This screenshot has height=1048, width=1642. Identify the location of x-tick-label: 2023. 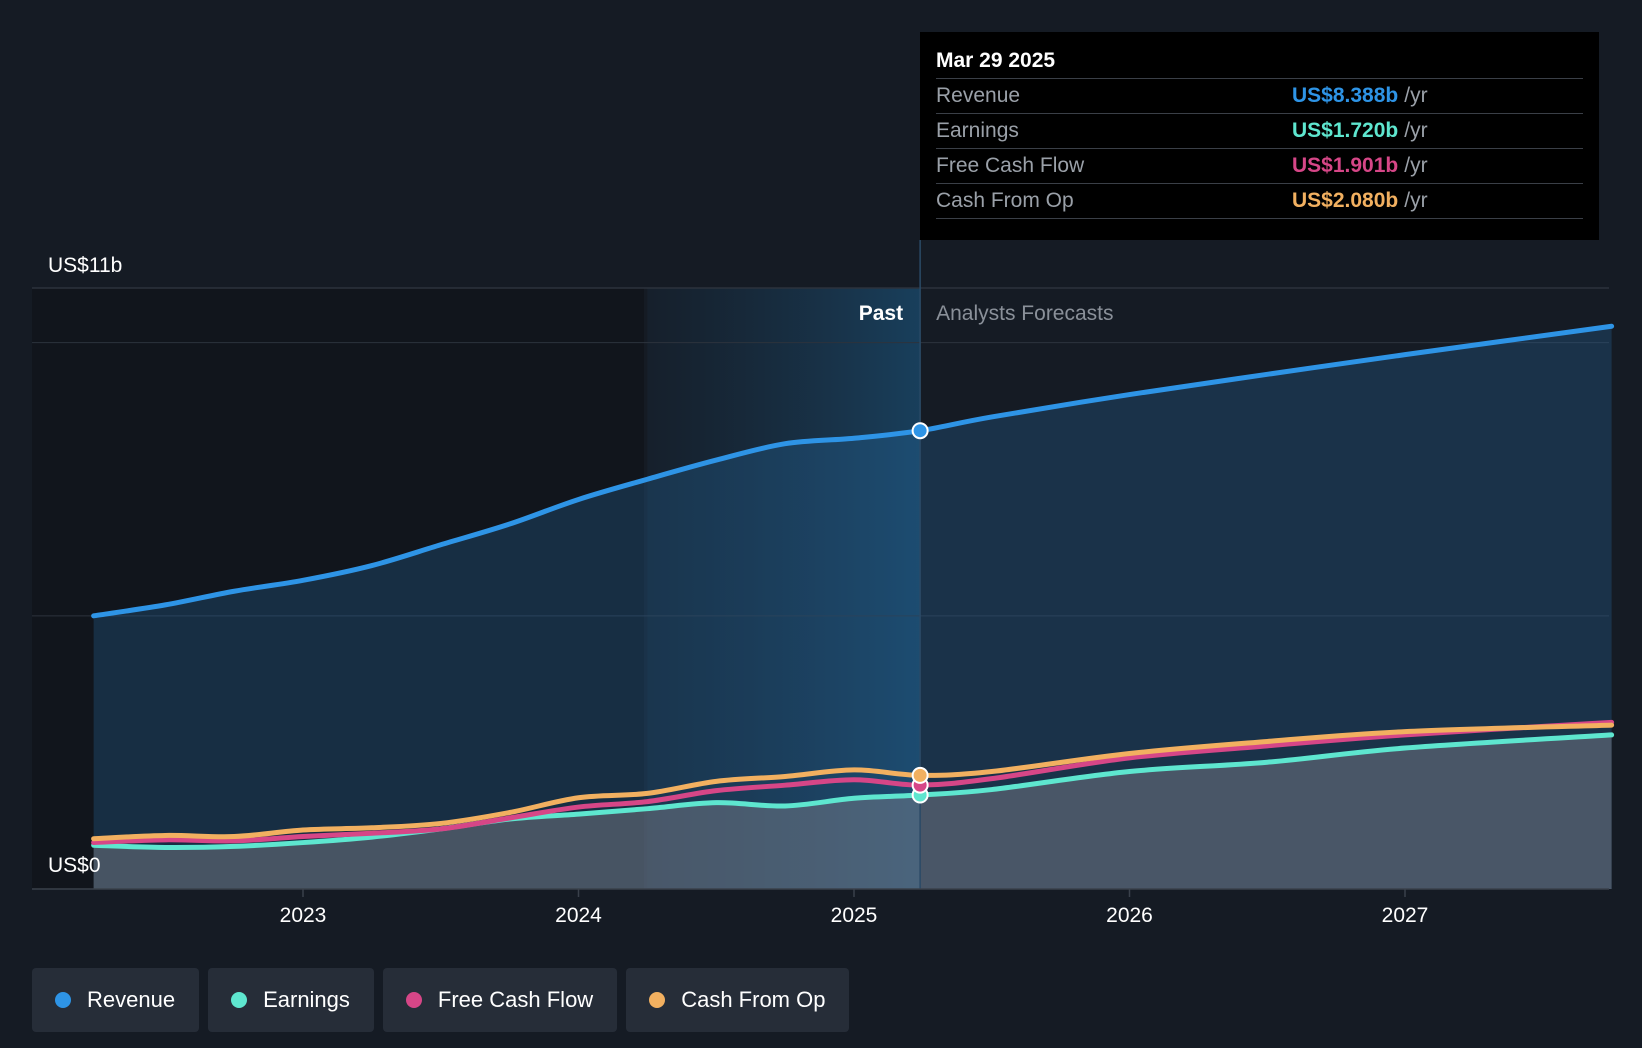
(303, 915).